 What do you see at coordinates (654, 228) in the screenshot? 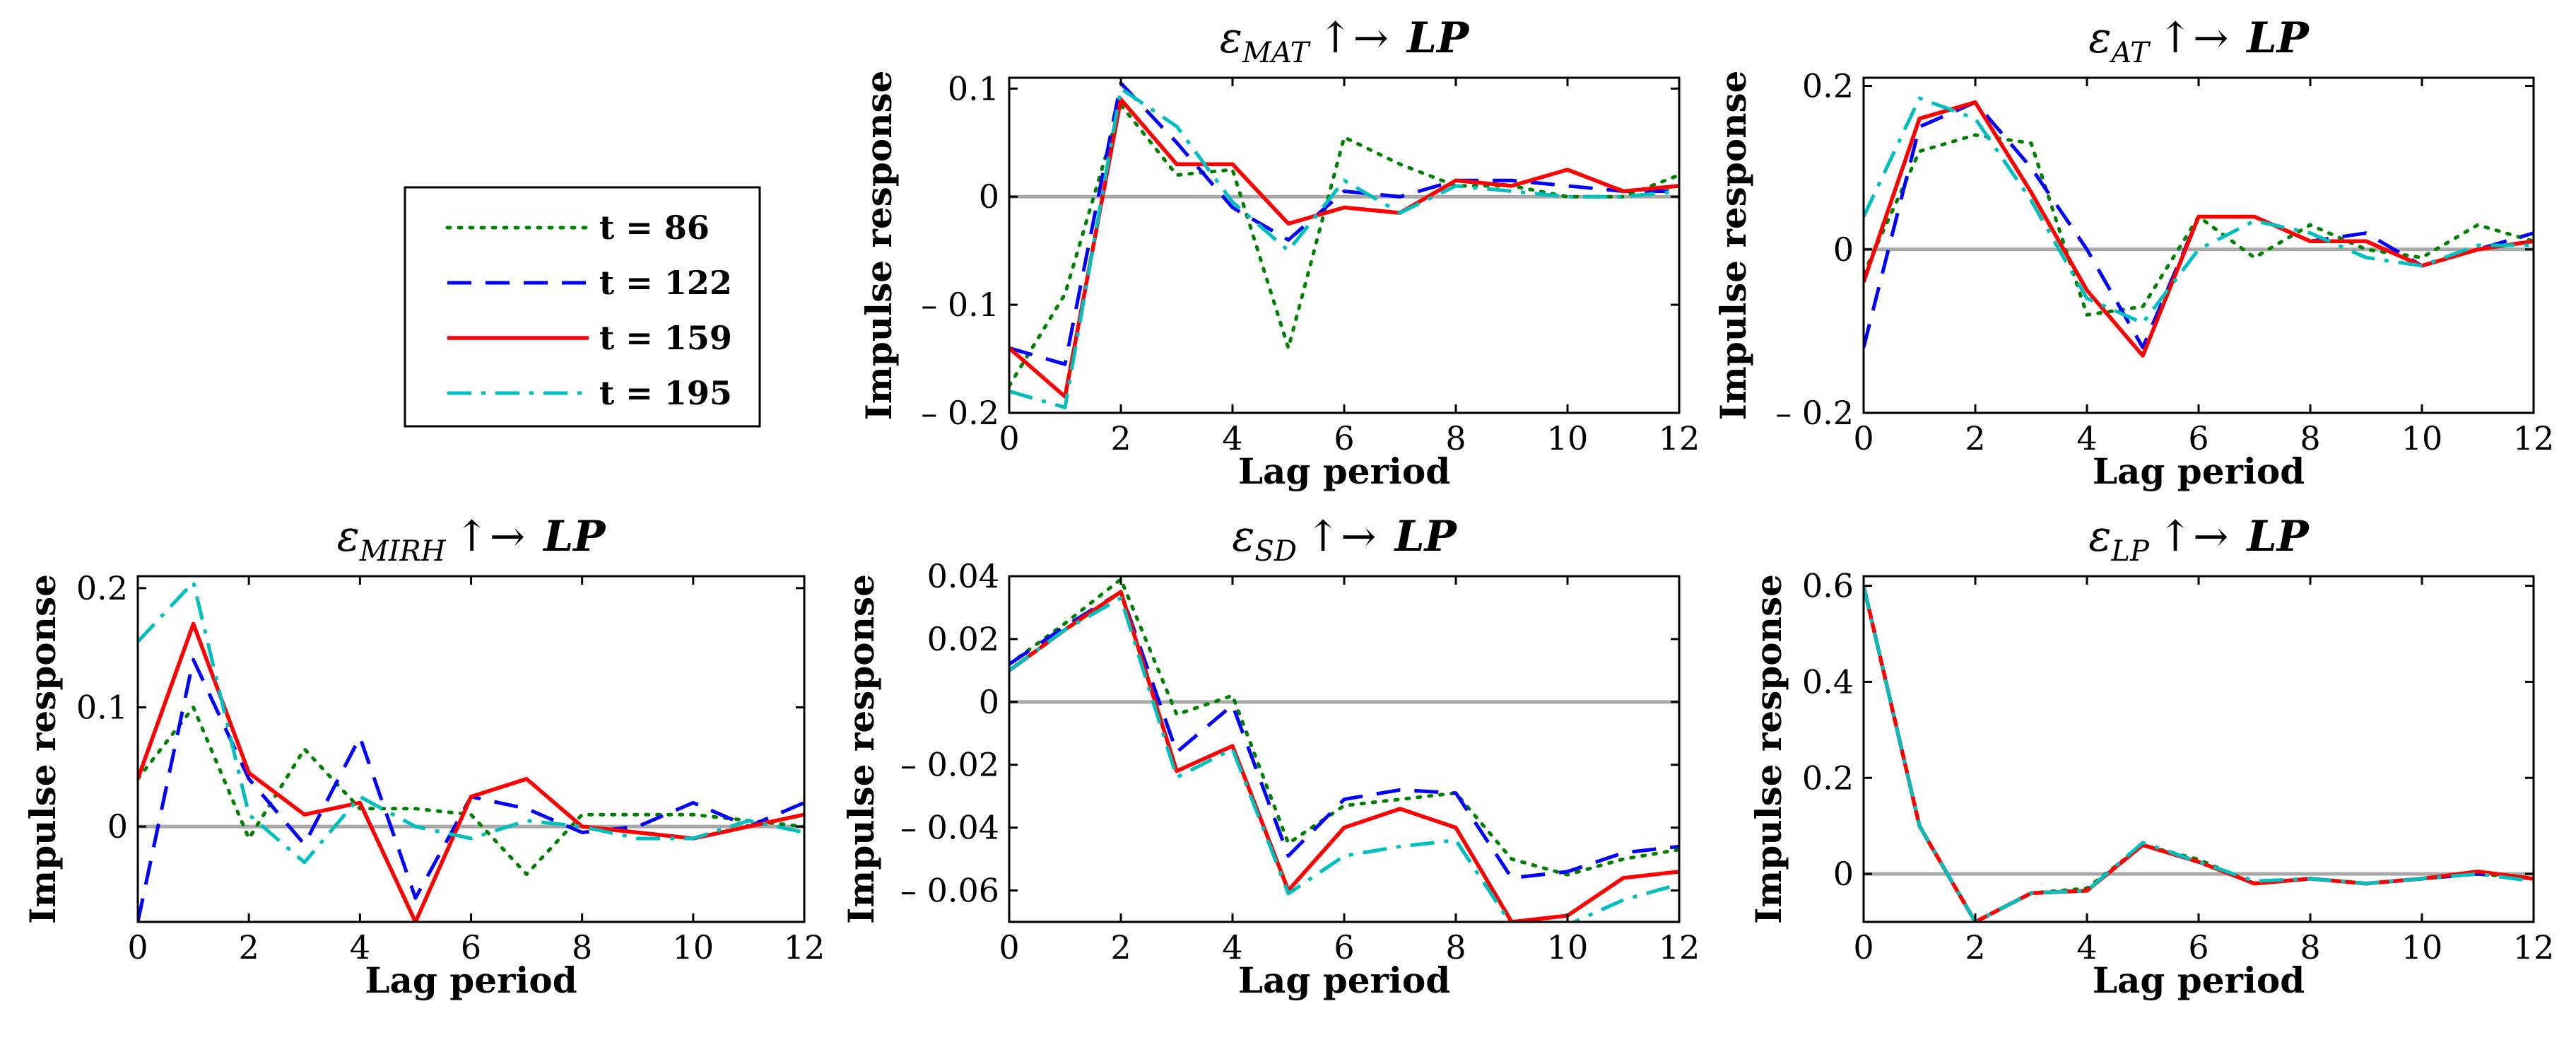
I see `legend-label-1: t = 86` at bounding box center [654, 228].